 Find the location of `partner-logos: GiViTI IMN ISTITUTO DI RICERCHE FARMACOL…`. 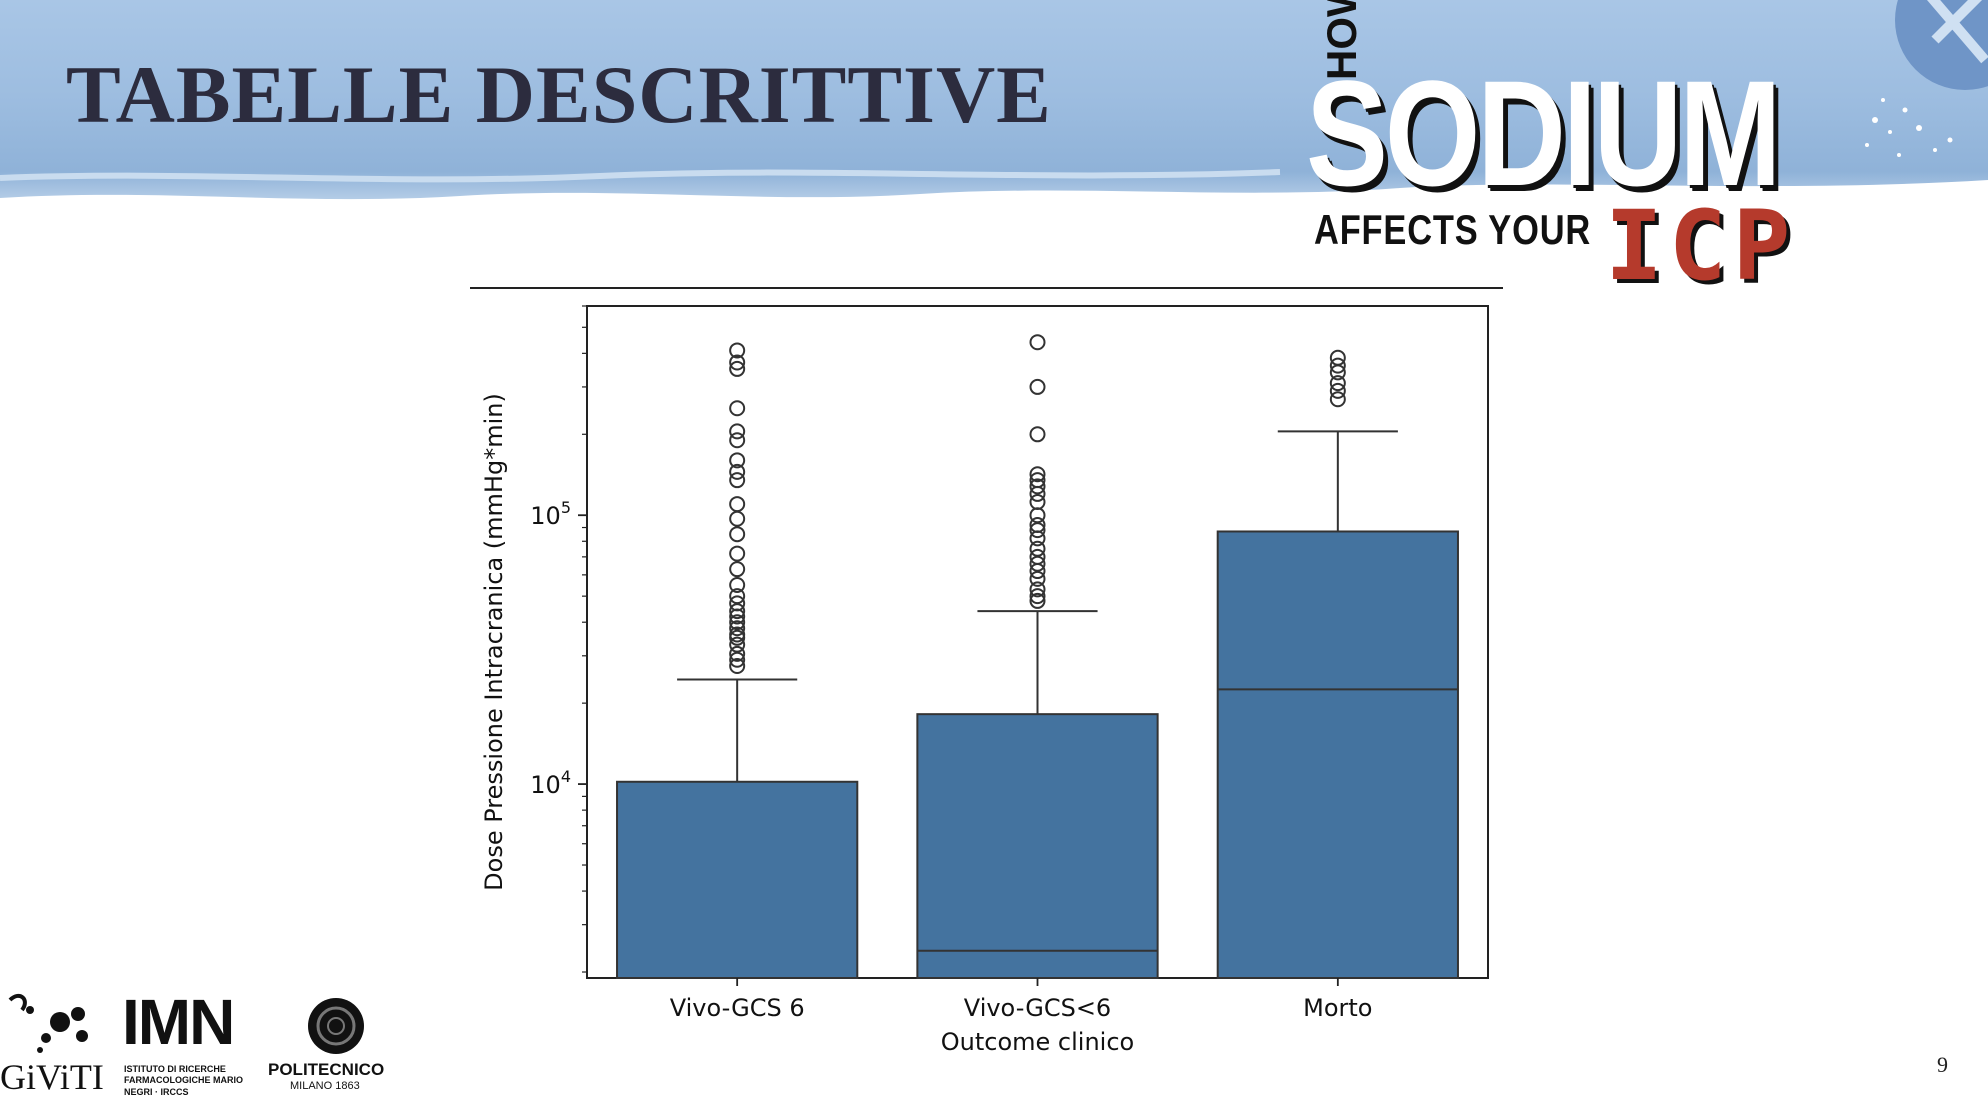

partner-logos: GiViTI IMN ISTITUTO DI RICERCHE FARMACOL… is located at coordinates (210, 1041).